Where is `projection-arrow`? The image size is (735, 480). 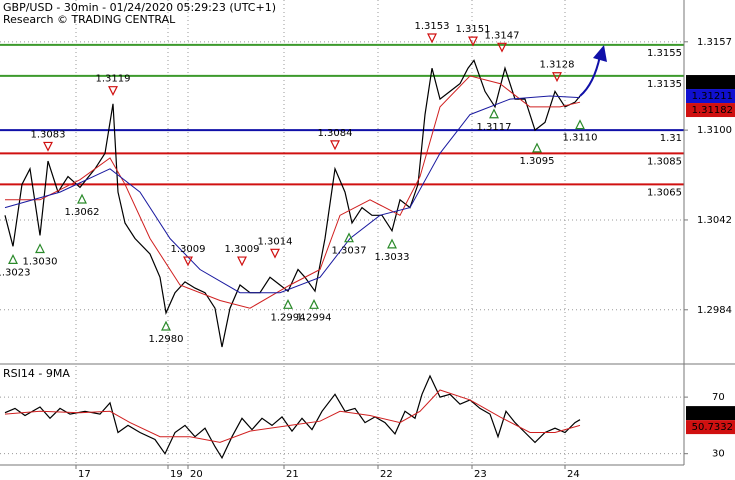
projection-arrow is located at coordinates (590, 76).